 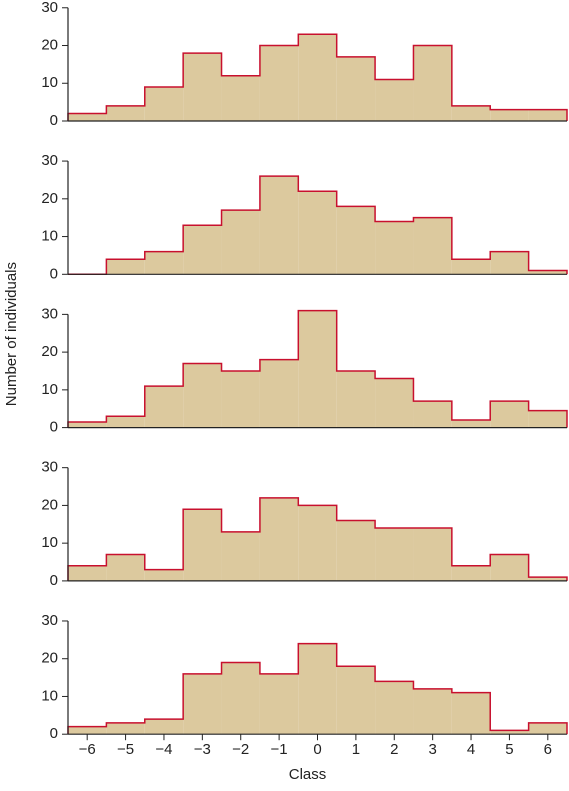 What do you see at coordinates (432, 749) in the screenshot?
I see `x-tick-label: 3` at bounding box center [432, 749].